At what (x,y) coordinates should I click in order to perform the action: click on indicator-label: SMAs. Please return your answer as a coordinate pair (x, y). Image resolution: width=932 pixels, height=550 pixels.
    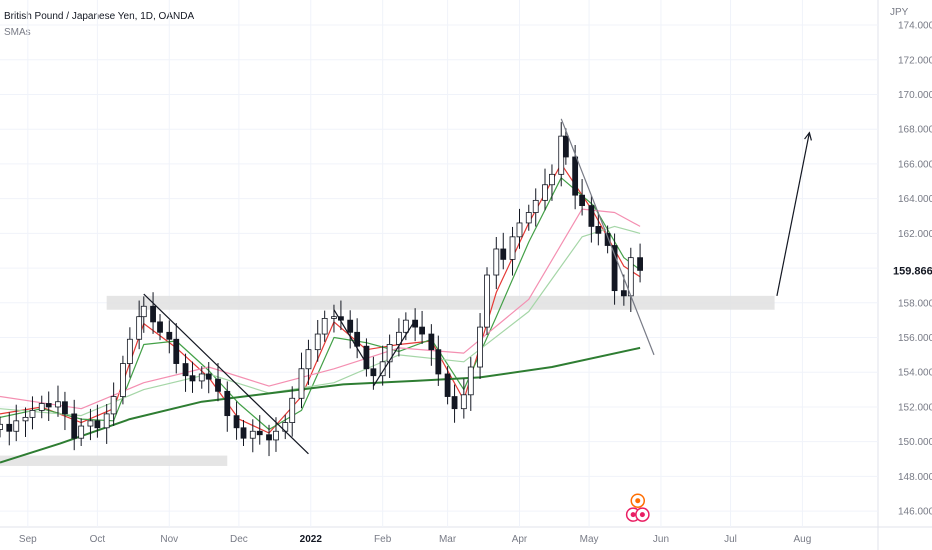
    Looking at the image, I should click on (17, 32).